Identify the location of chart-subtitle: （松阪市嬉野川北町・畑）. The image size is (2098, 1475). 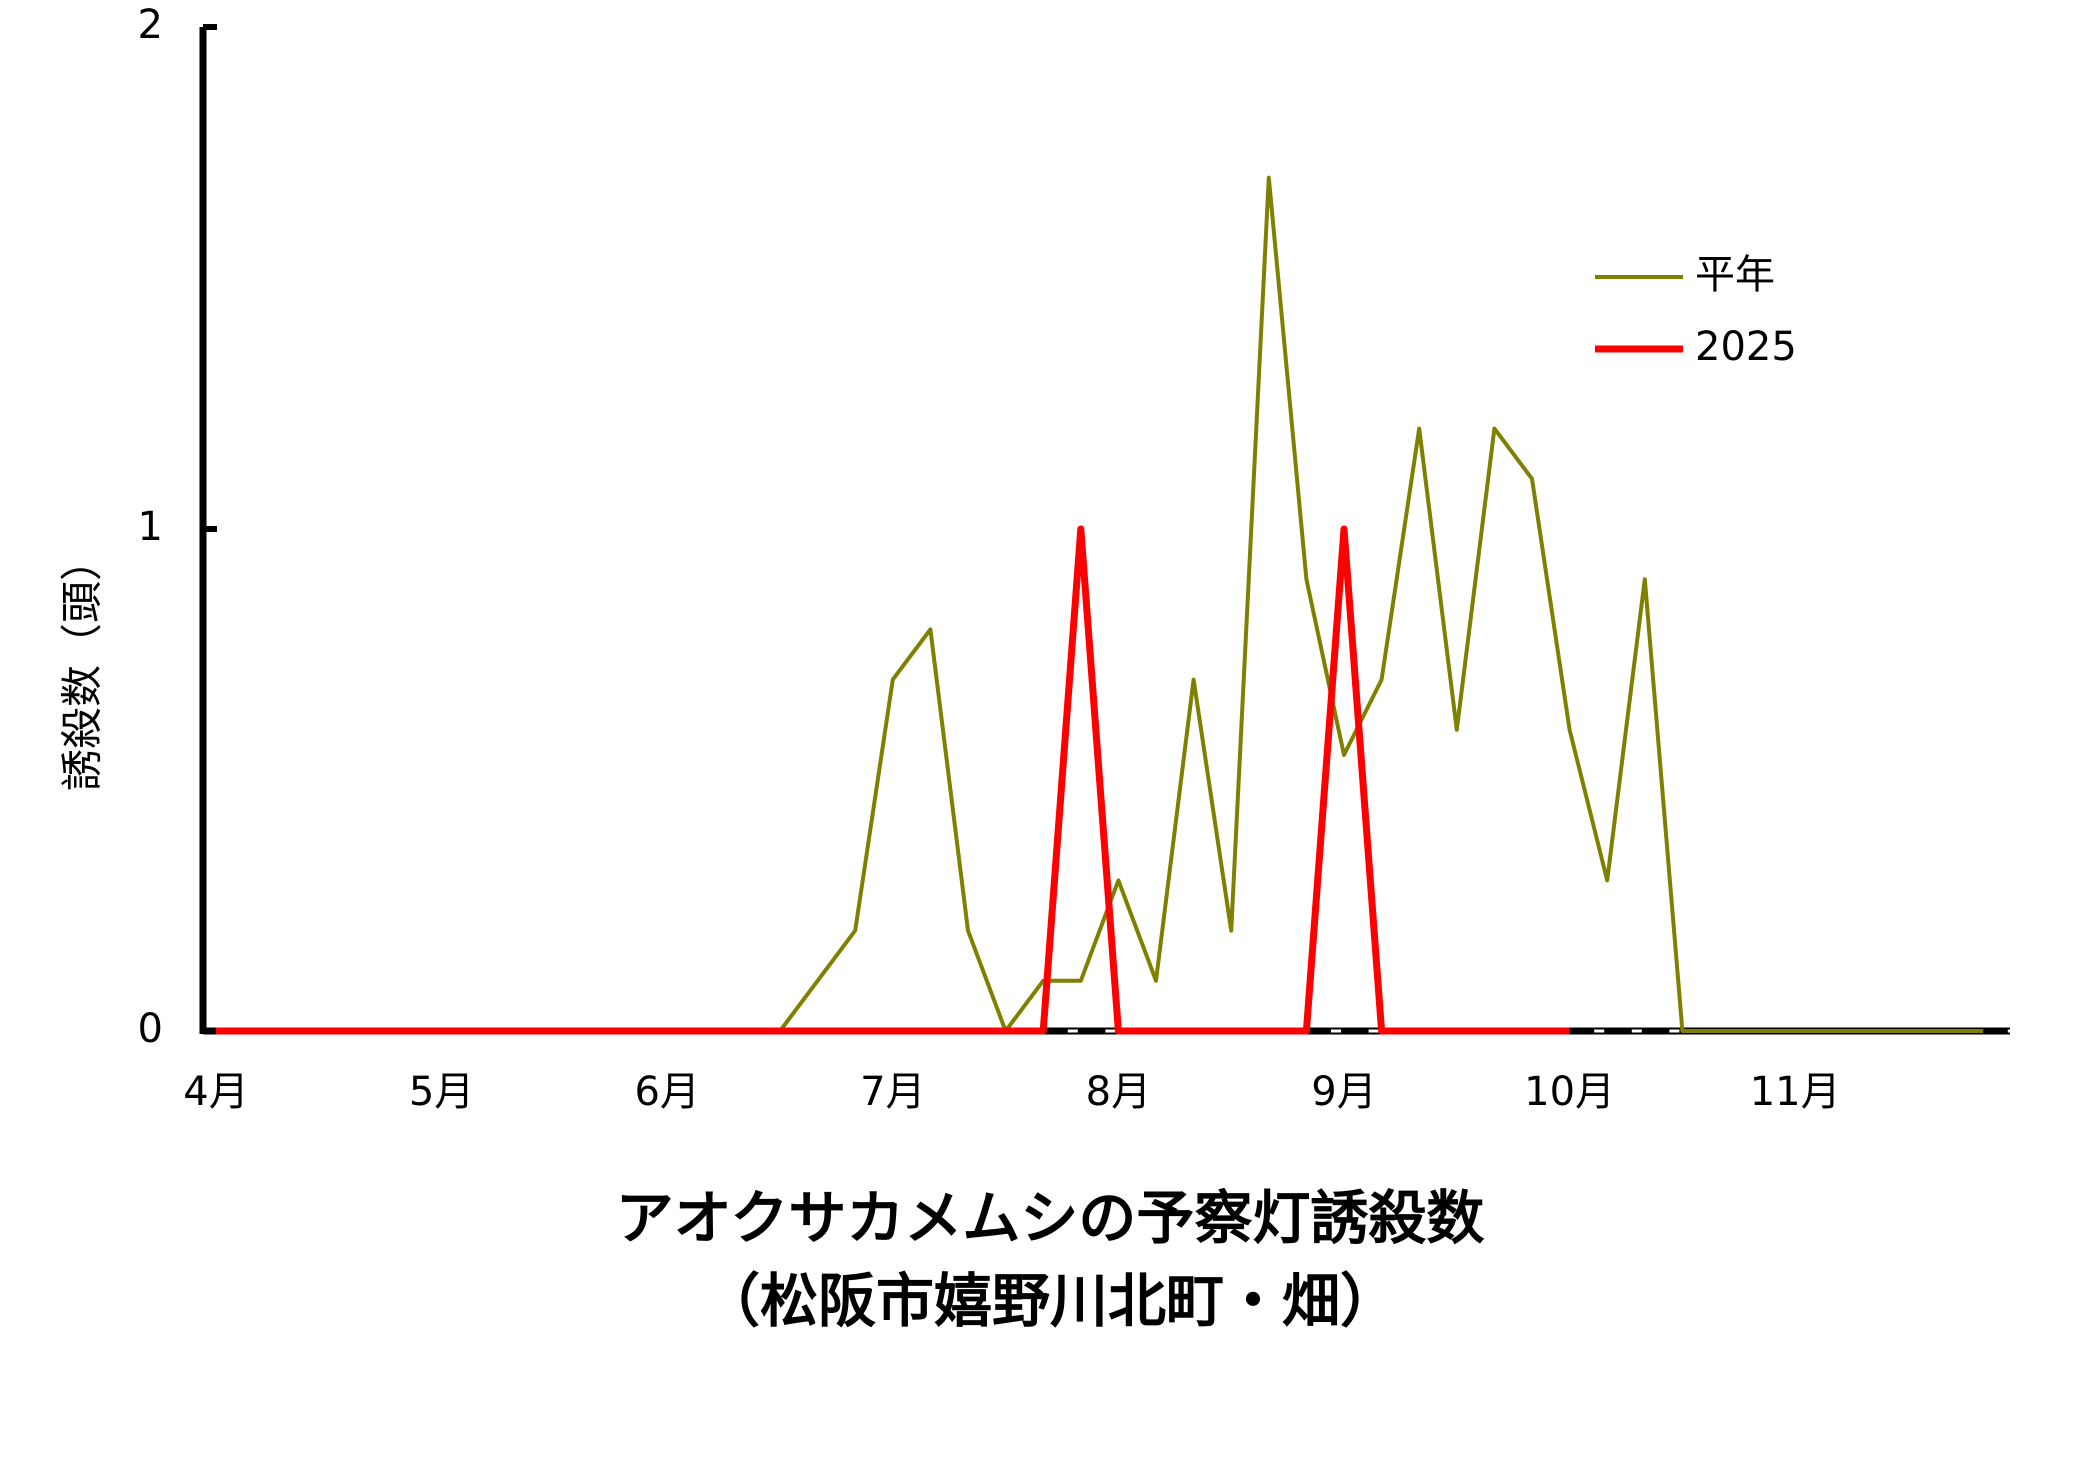
(1050, 1301).